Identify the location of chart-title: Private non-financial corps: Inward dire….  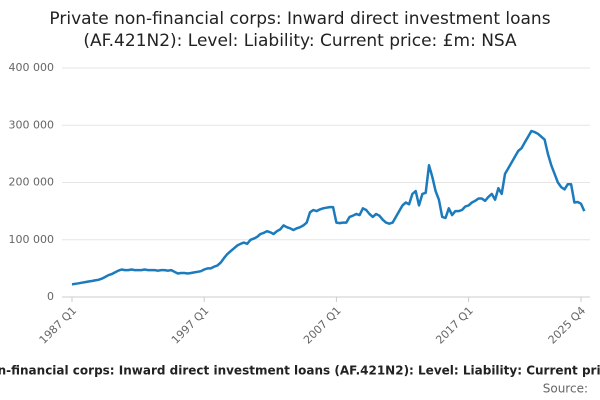
(300, 30).